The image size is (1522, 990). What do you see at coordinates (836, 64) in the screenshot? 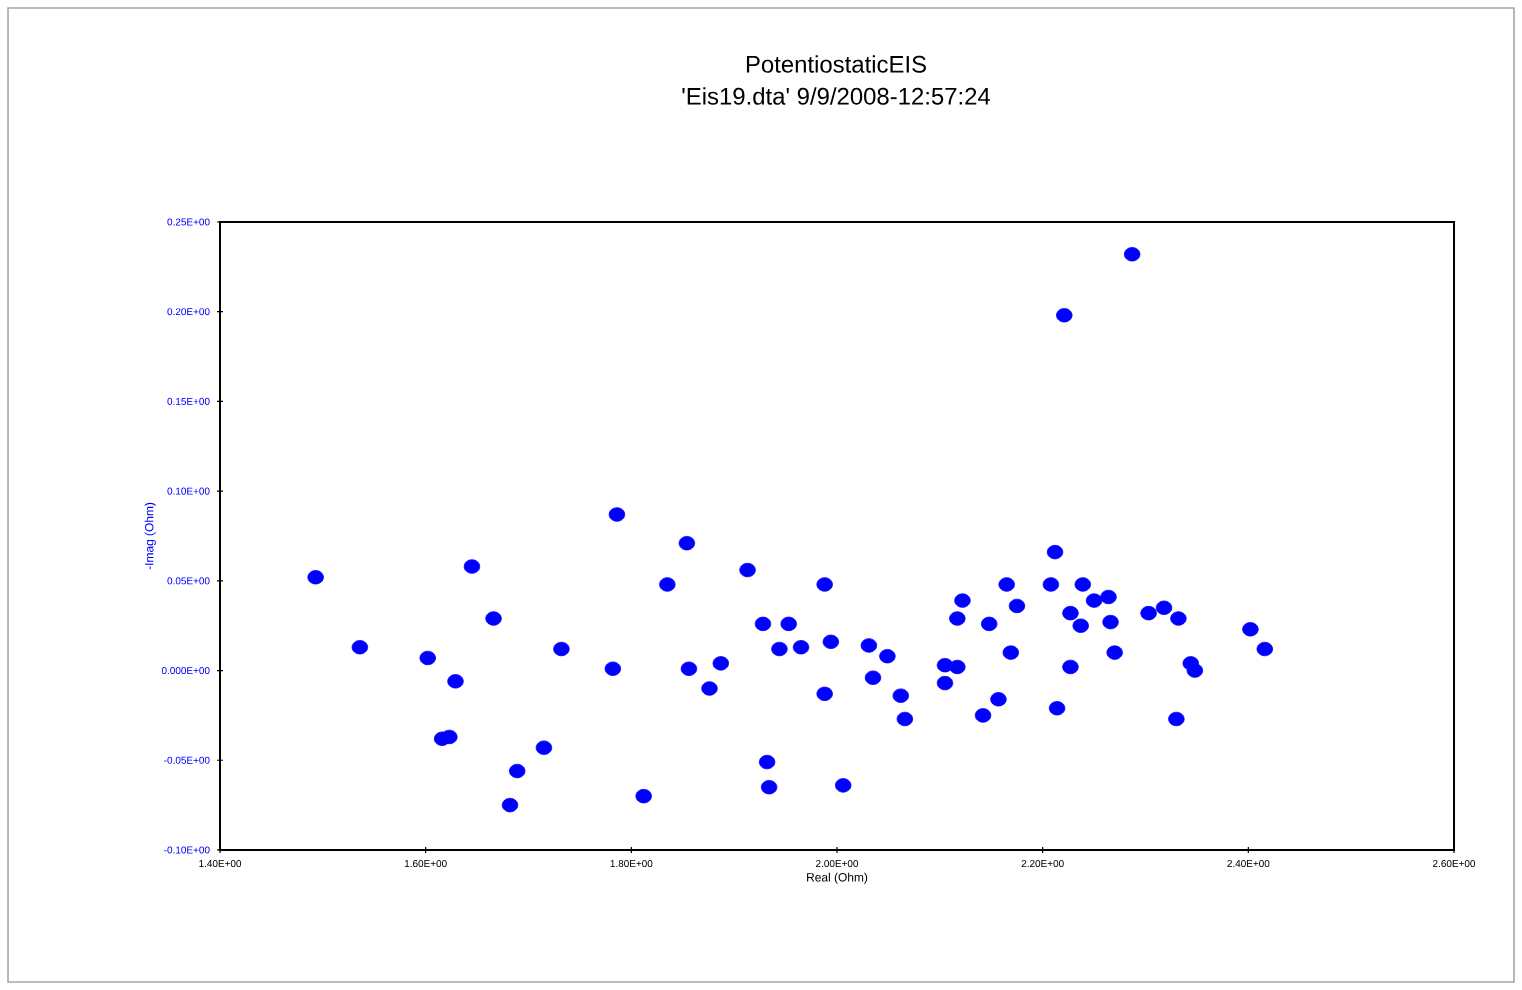
I see `chart-title: PotentiostaticEIS` at bounding box center [836, 64].